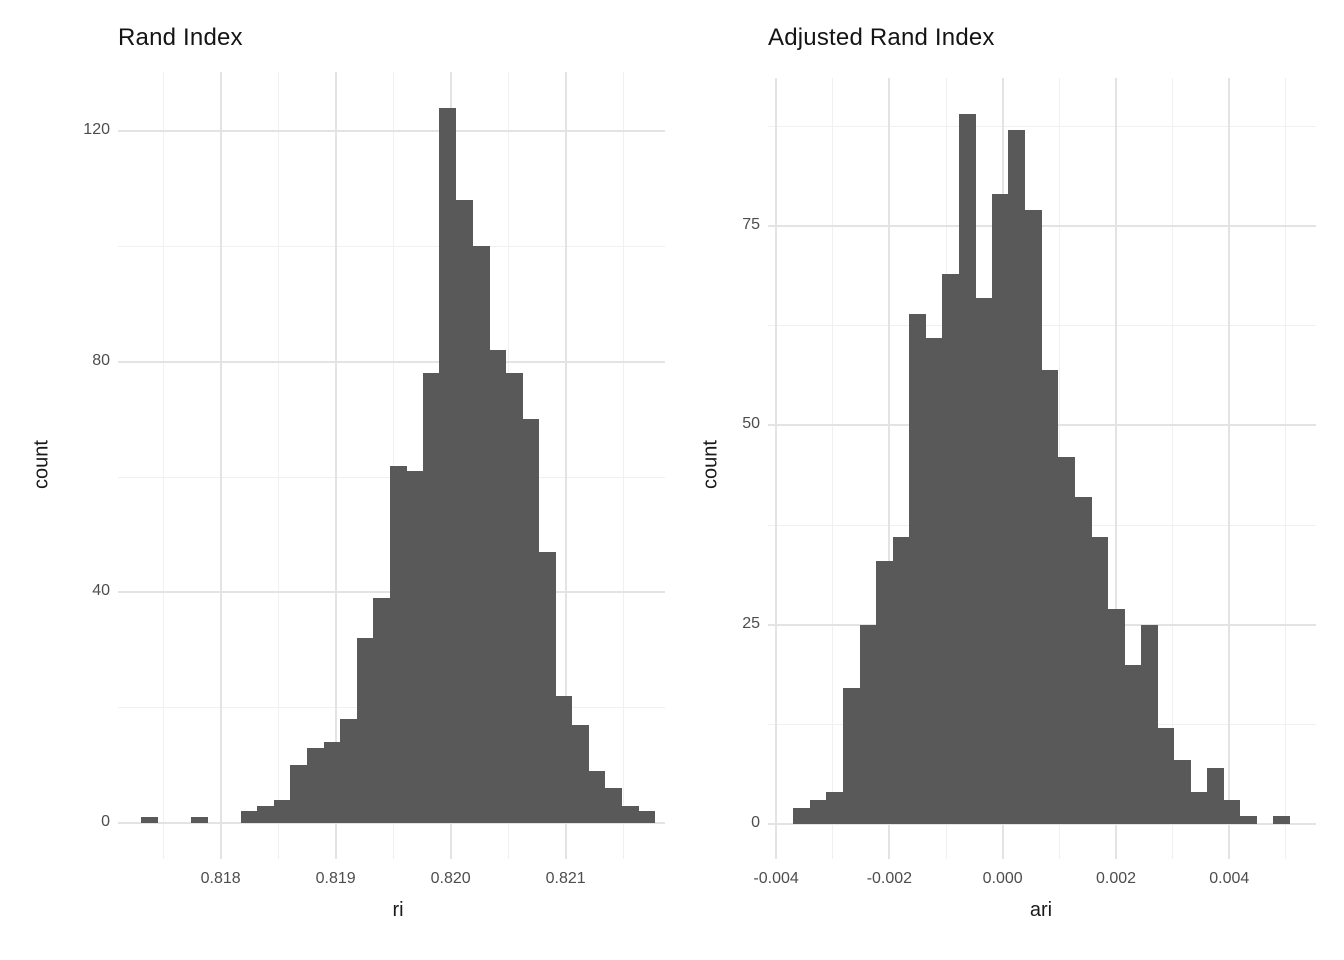  What do you see at coordinates (776, 878) in the screenshot?
I see `x-tick-label: -0.004` at bounding box center [776, 878].